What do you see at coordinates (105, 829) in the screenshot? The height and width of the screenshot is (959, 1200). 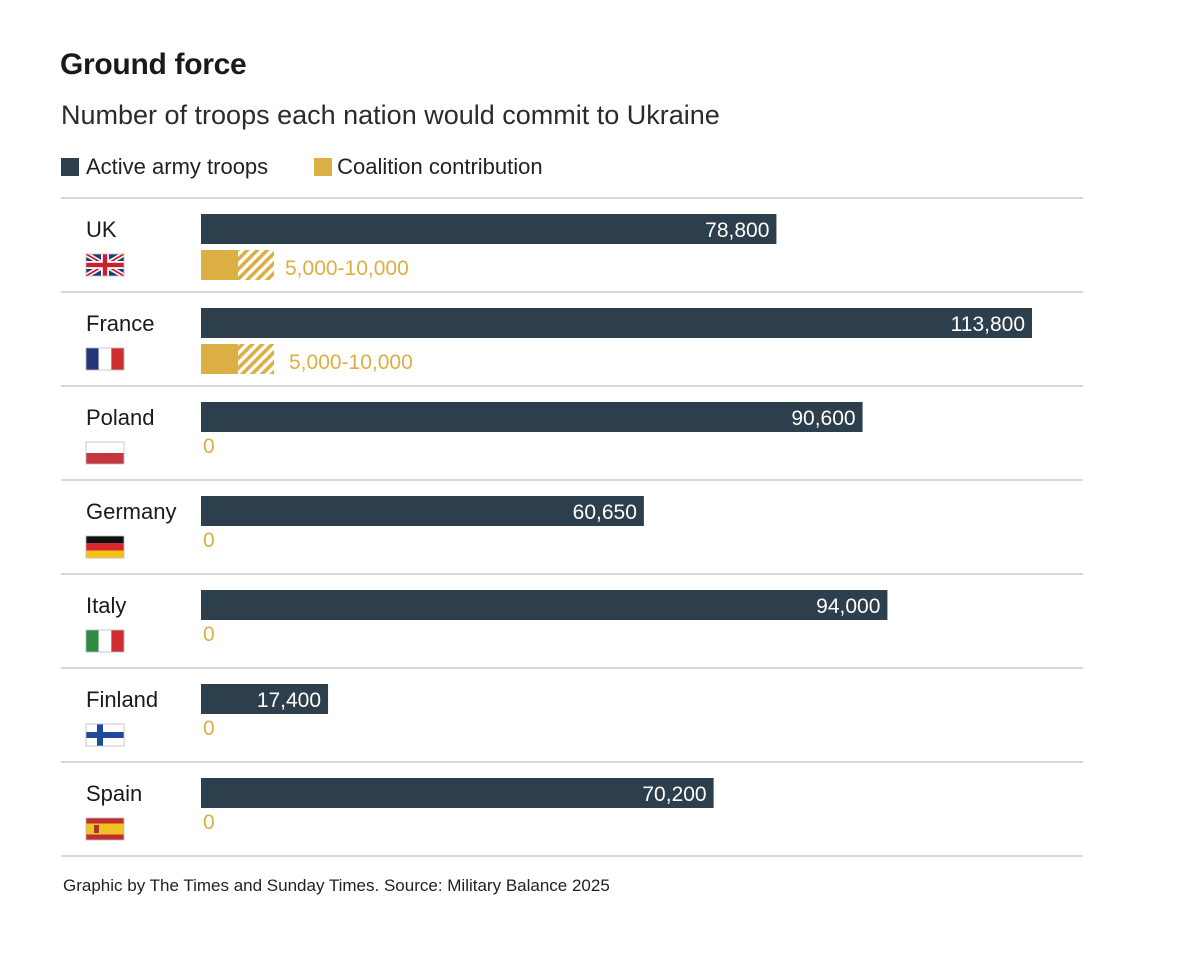 I see `spain-flag` at bounding box center [105, 829].